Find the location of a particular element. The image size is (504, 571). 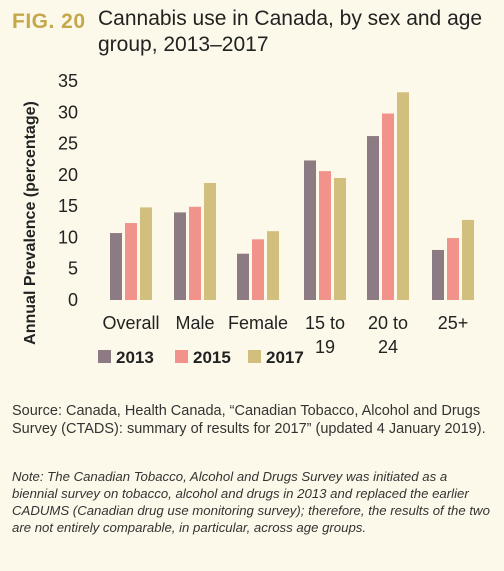

legend: 2013 2015 2017 is located at coordinates (201, 357).